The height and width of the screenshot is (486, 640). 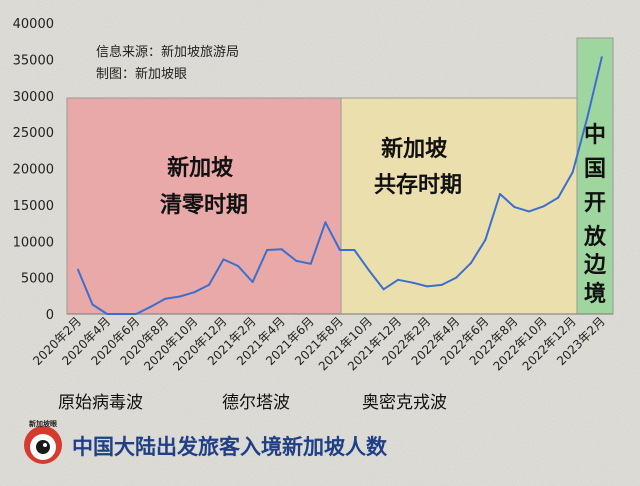 I want to click on source-line: 信息来源：新加坡旅游局, so click(x=167, y=52).